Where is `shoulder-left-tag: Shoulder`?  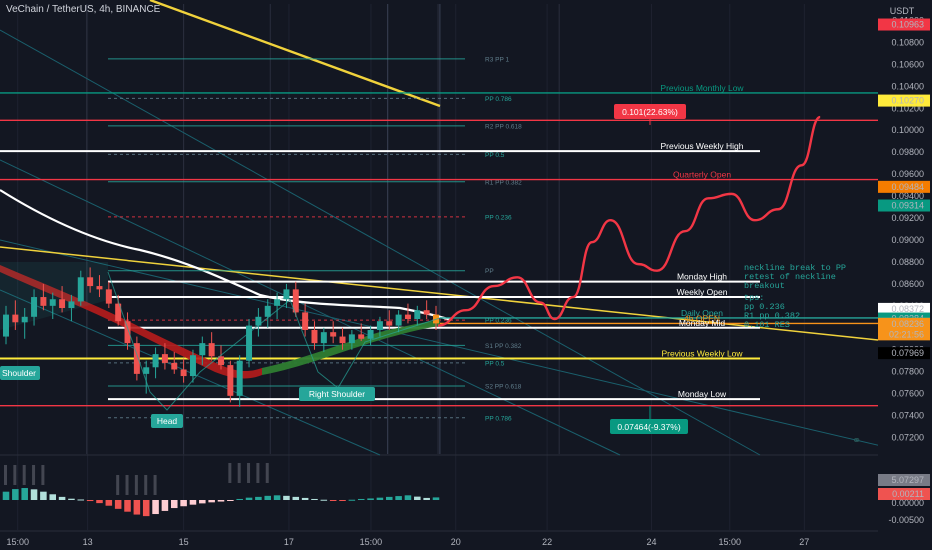 shoulder-left-tag: Shoulder is located at coordinates (20, 373).